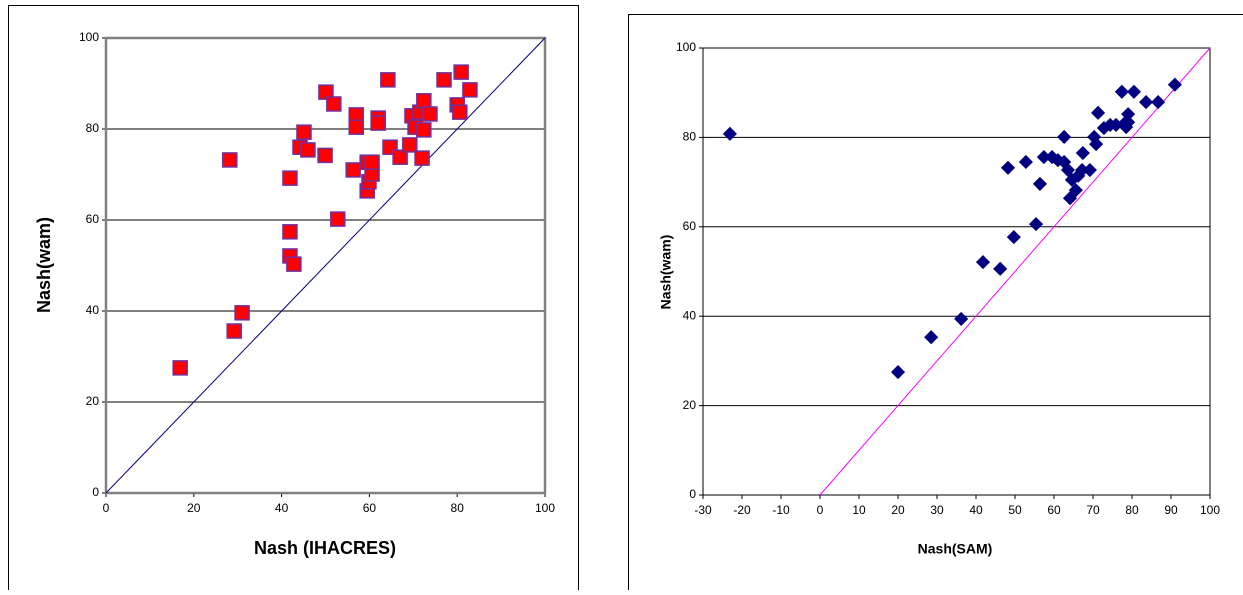 This screenshot has width=1243, height=595. What do you see at coordinates (955, 549) in the screenshot?
I see `x-axis-label: Nash(SAM)` at bounding box center [955, 549].